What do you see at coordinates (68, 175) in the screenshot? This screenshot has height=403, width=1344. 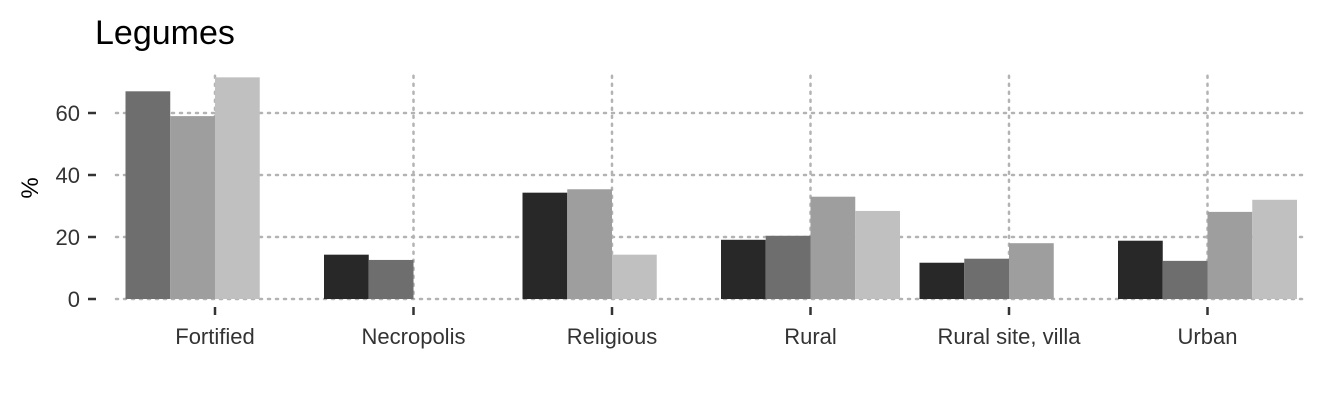 I see `y-tick-label: 40` at bounding box center [68, 175].